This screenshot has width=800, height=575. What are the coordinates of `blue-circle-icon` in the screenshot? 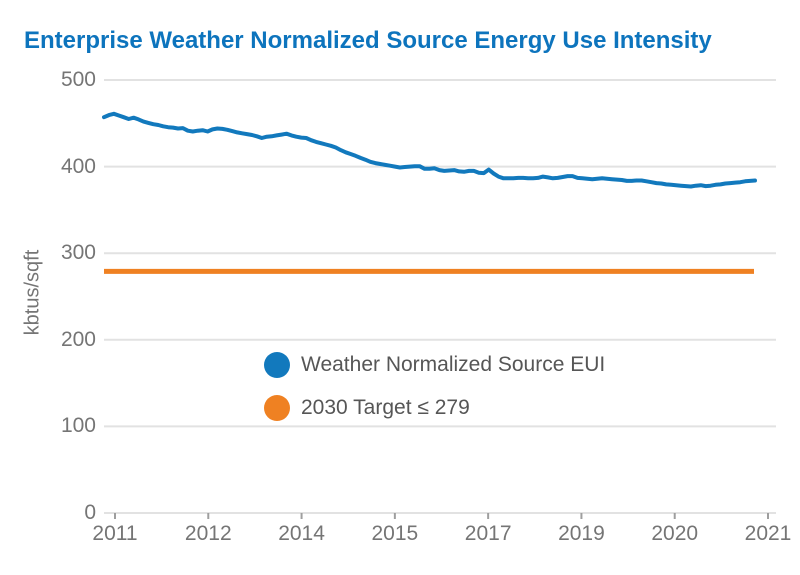 It's located at (277, 364).